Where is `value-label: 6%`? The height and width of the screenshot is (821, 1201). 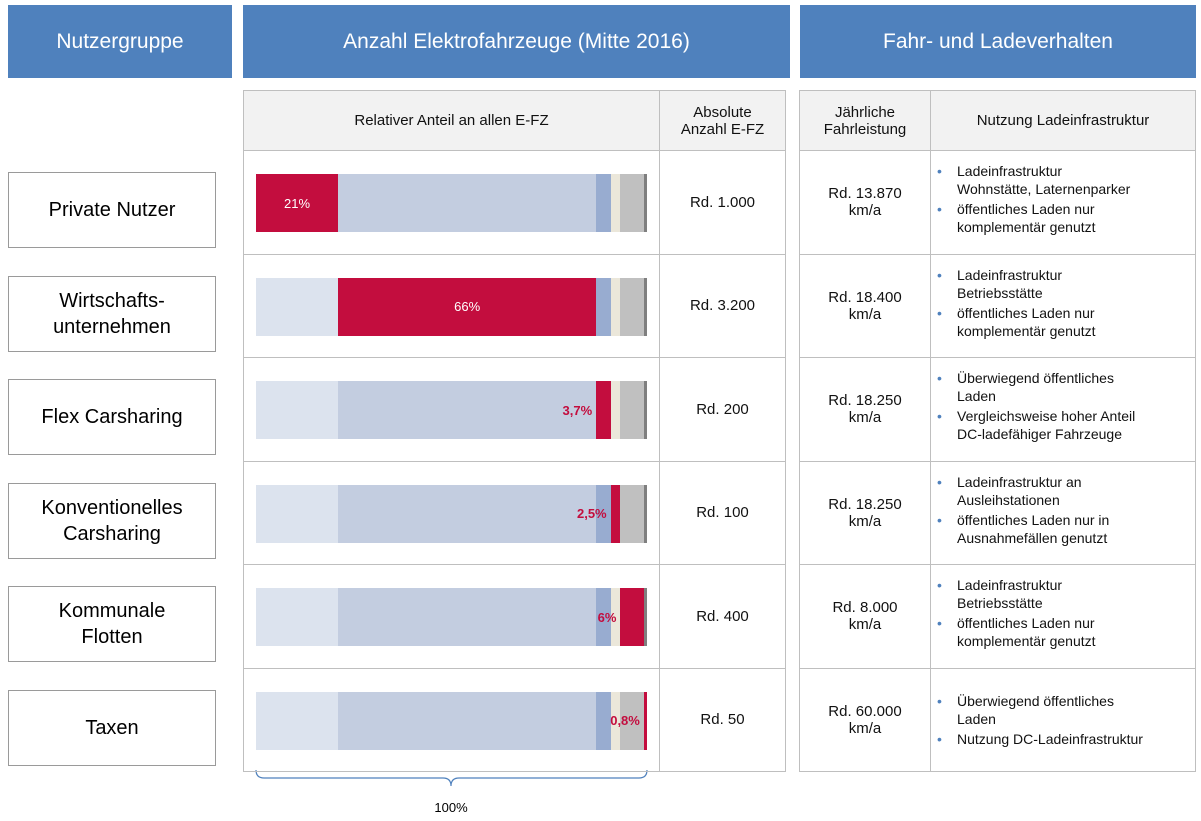
value-label: 6% is located at coordinates (607, 617).